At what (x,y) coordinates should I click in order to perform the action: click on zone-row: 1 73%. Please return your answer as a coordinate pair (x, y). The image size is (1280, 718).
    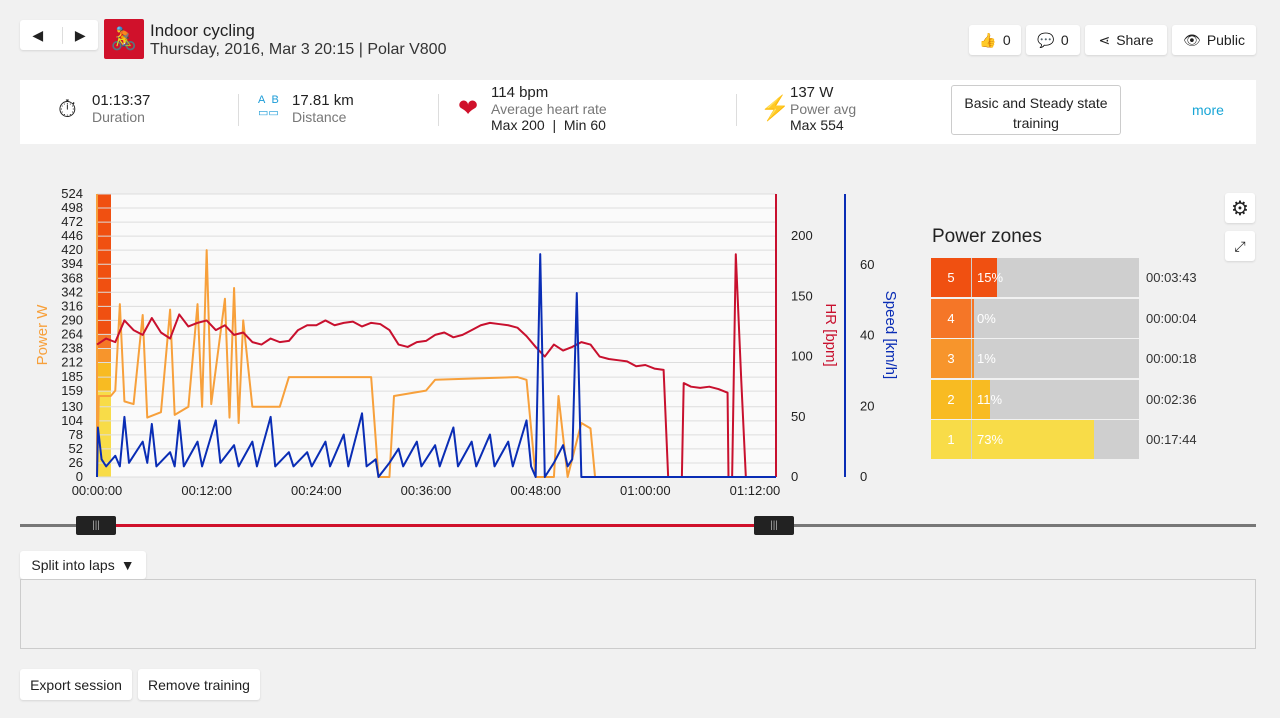
    Looking at the image, I should click on (1035, 439).